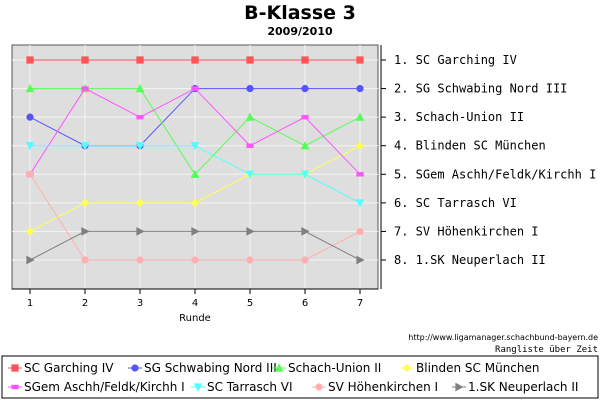 The height and width of the screenshot is (400, 600). What do you see at coordinates (69, 368) in the screenshot?
I see `legend-label: SC Garching IV` at bounding box center [69, 368].